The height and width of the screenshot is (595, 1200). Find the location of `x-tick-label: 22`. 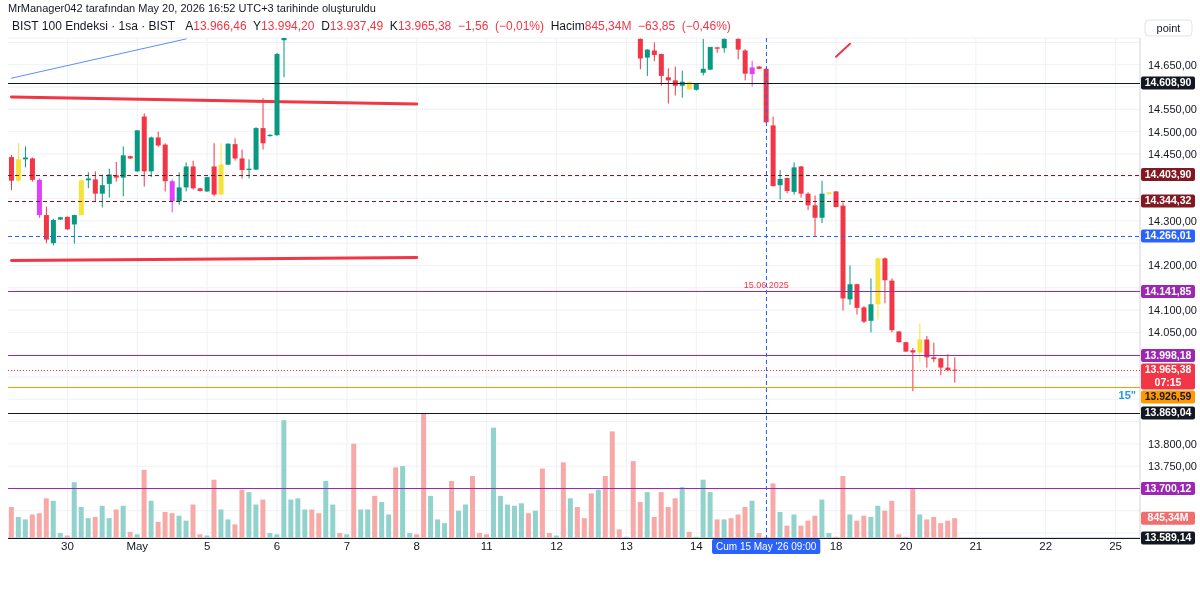

x-tick-label: 22 is located at coordinates (1046, 546).